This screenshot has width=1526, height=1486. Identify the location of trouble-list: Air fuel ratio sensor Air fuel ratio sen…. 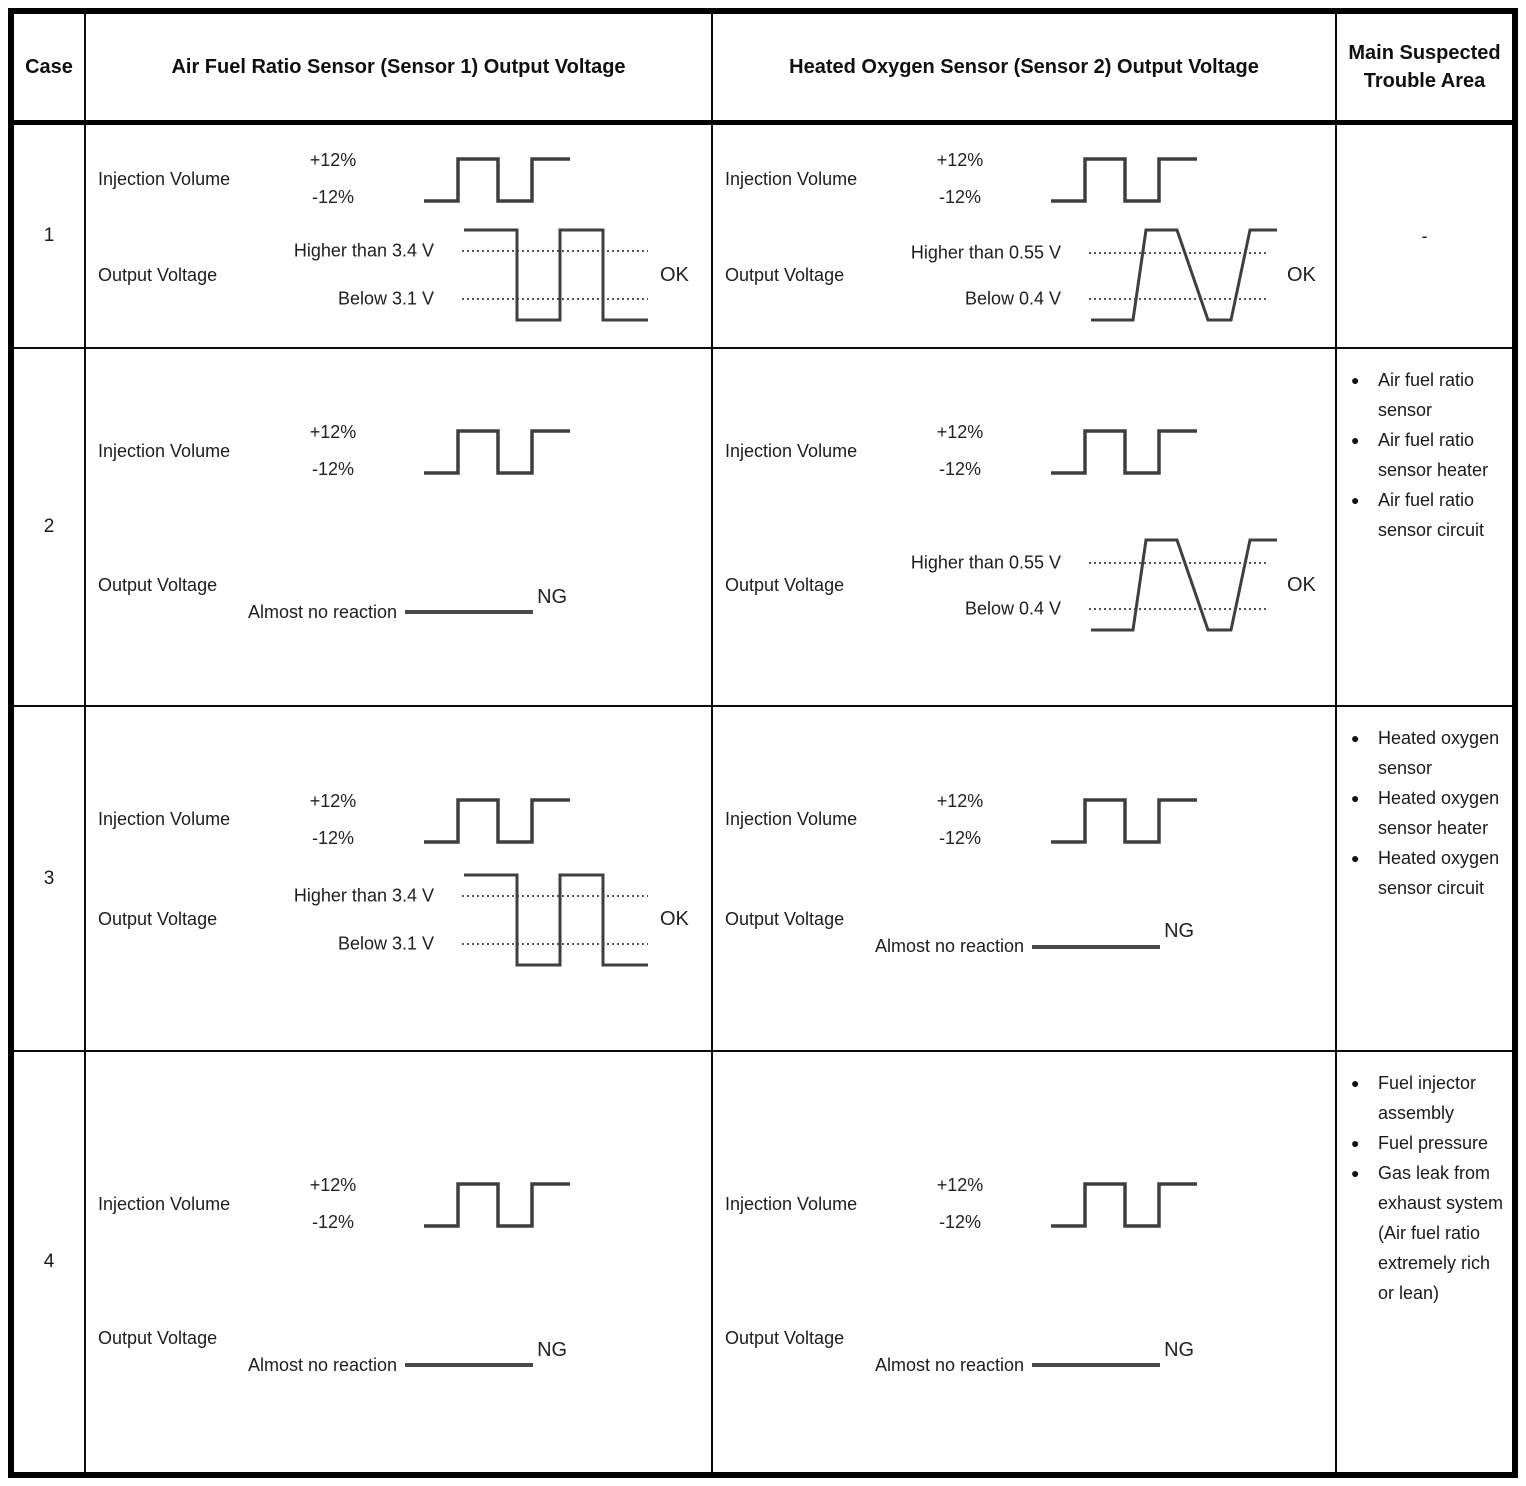
(1427, 455).